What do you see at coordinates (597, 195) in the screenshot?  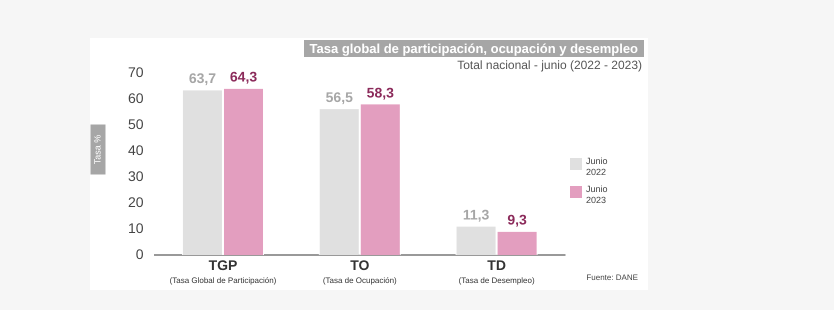 I see `legend-label: Junio 2023` at bounding box center [597, 195].